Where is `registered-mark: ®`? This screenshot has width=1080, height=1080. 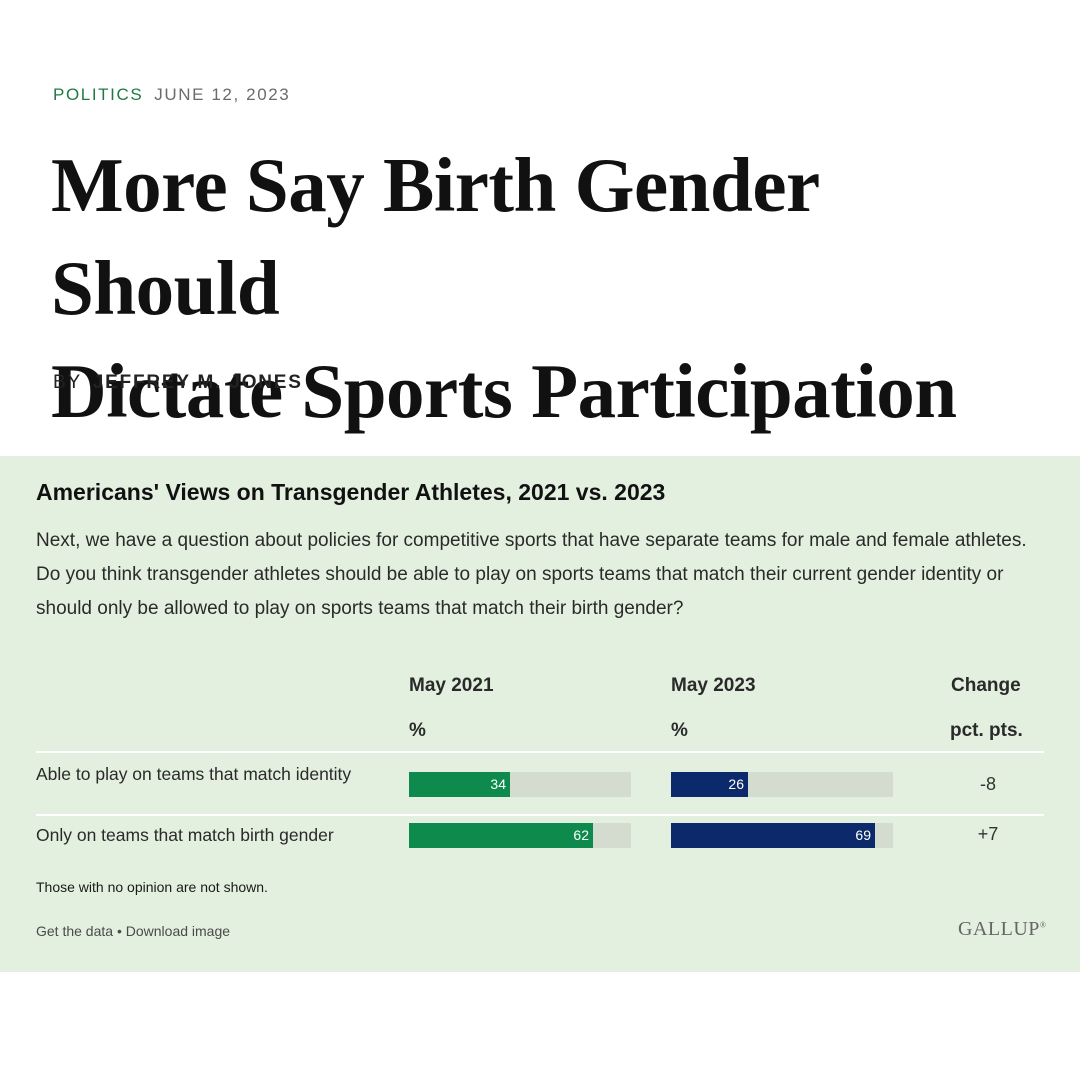
registered-mark: ® is located at coordinates (1043, 925).